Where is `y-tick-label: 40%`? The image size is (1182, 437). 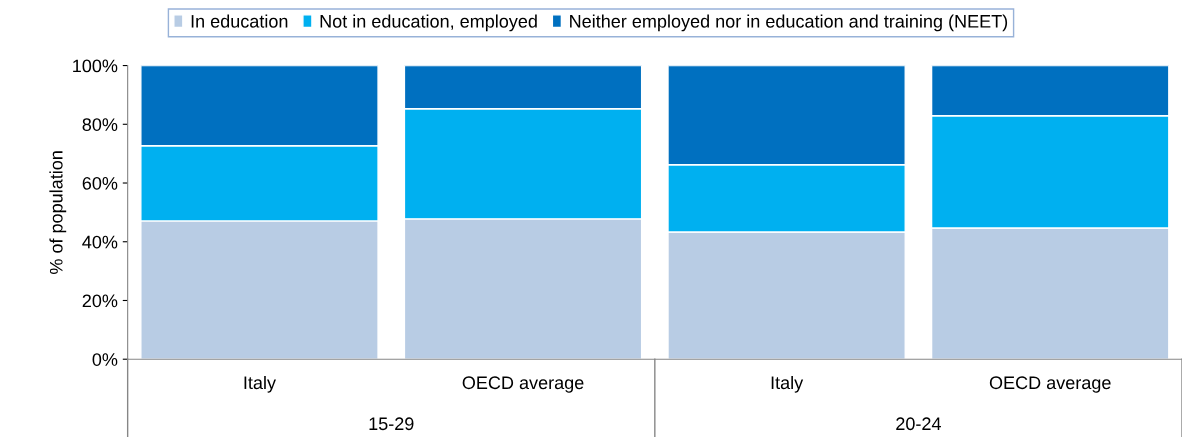 y-tick-label: 40% is located at coordinates (100, 242).